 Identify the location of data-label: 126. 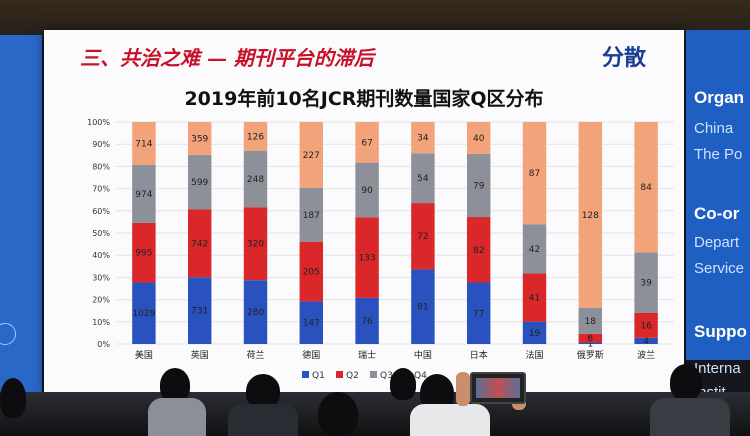
(255, 137).